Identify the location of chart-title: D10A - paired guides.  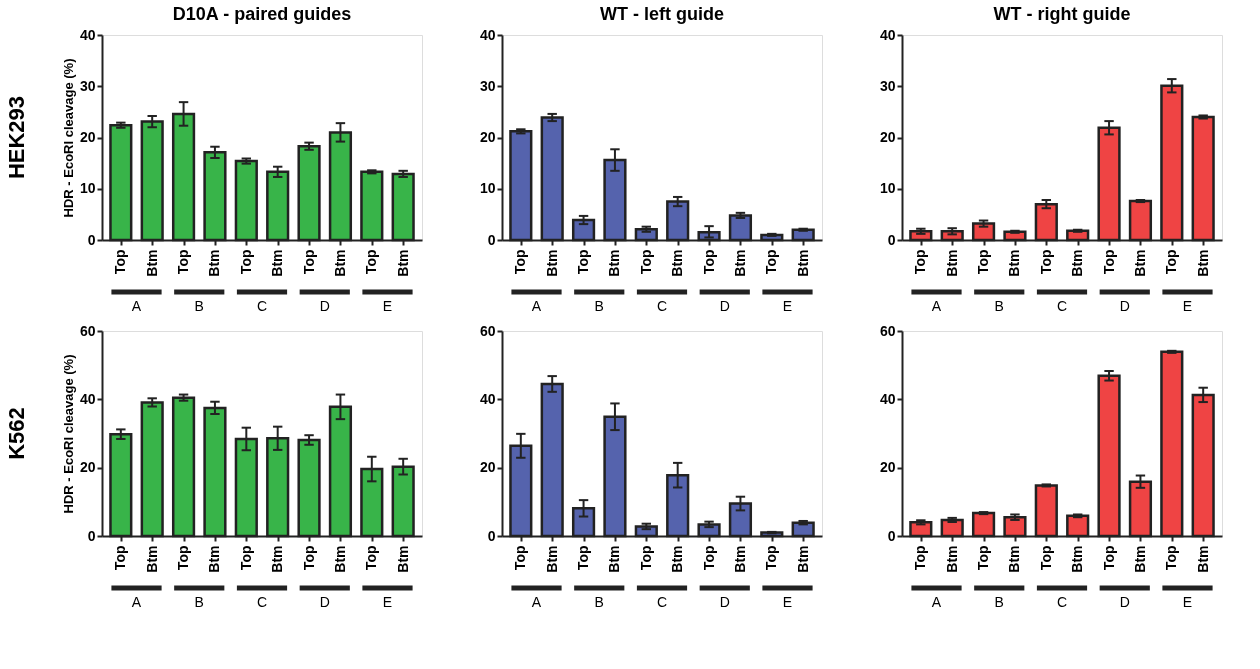
(262, 14).